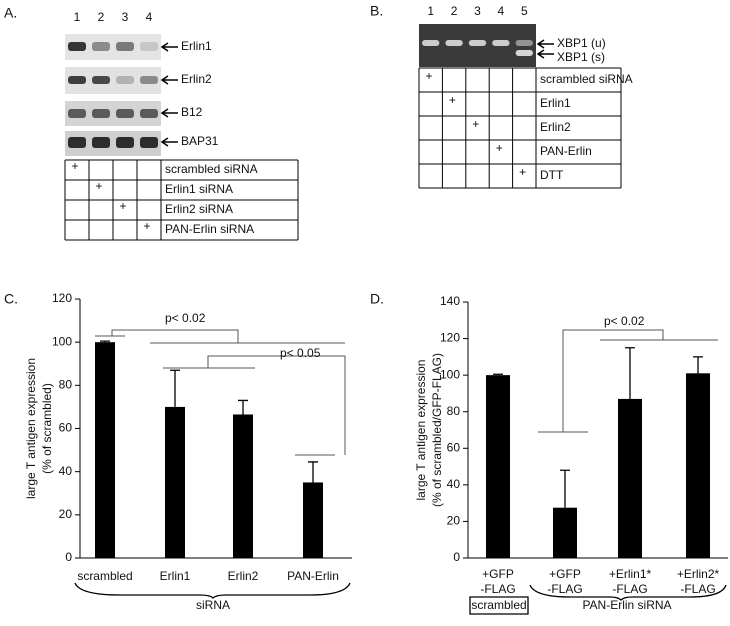  Describe the element at coordinates (581, 43) in the screenshot. I see `band-label: XBP1 (u)` at that location.